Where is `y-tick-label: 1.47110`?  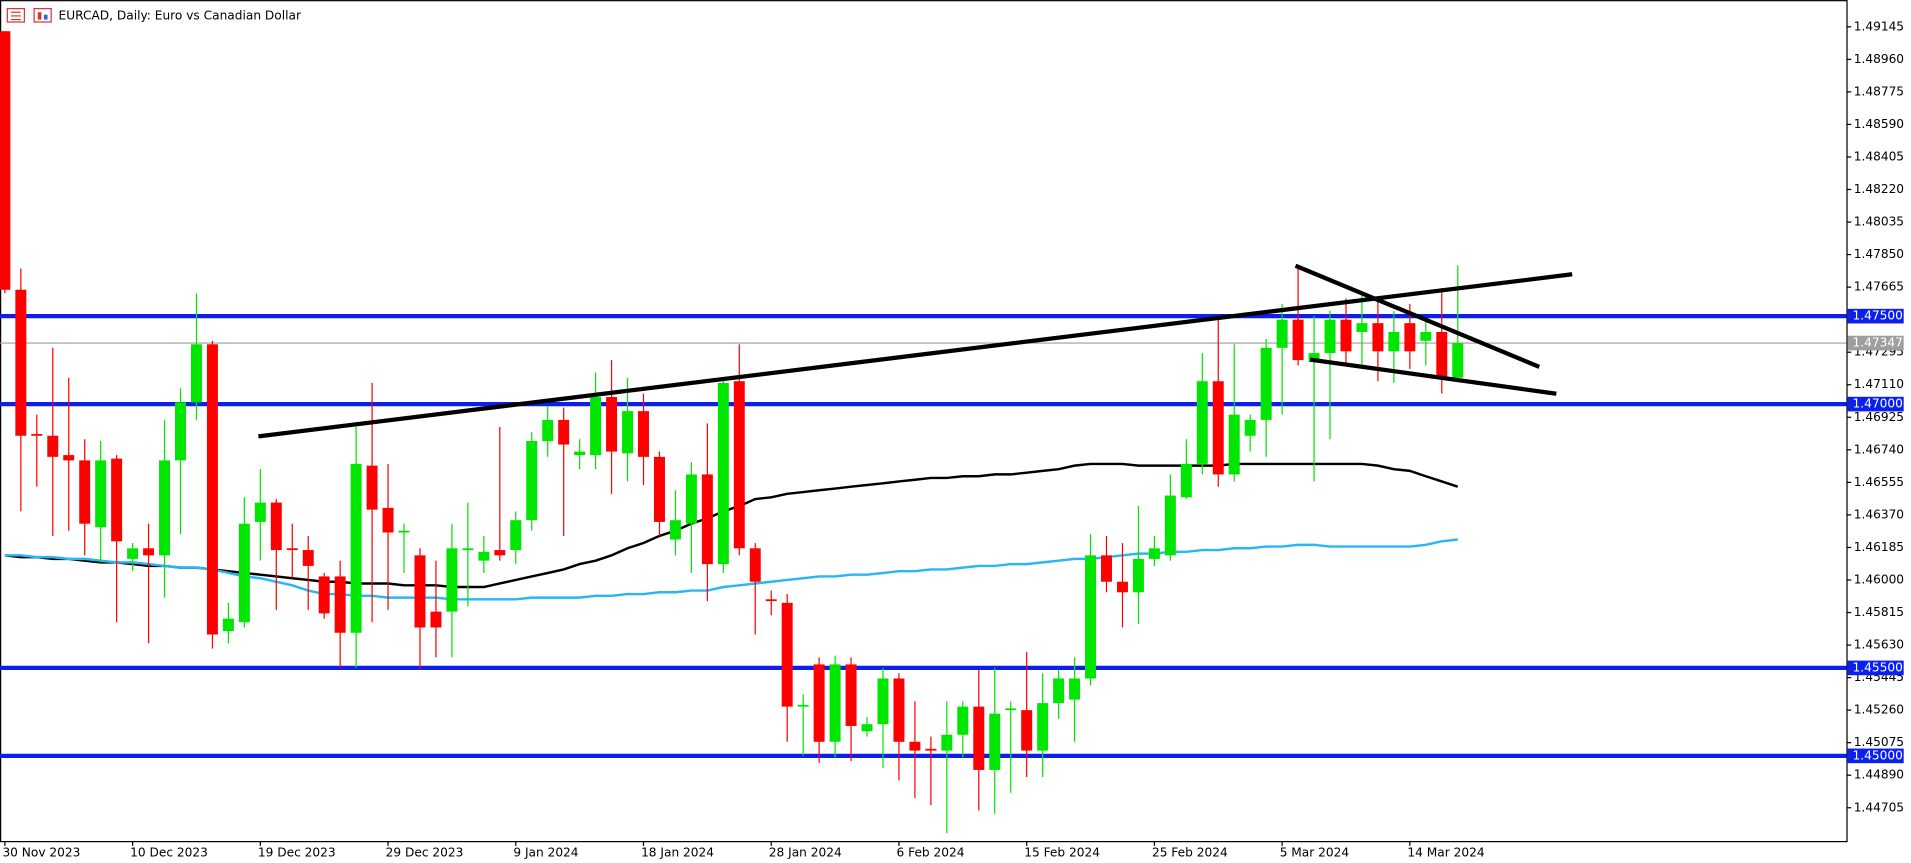
y-tick-label: 1.47110 is located at coordinates (1879, 384).